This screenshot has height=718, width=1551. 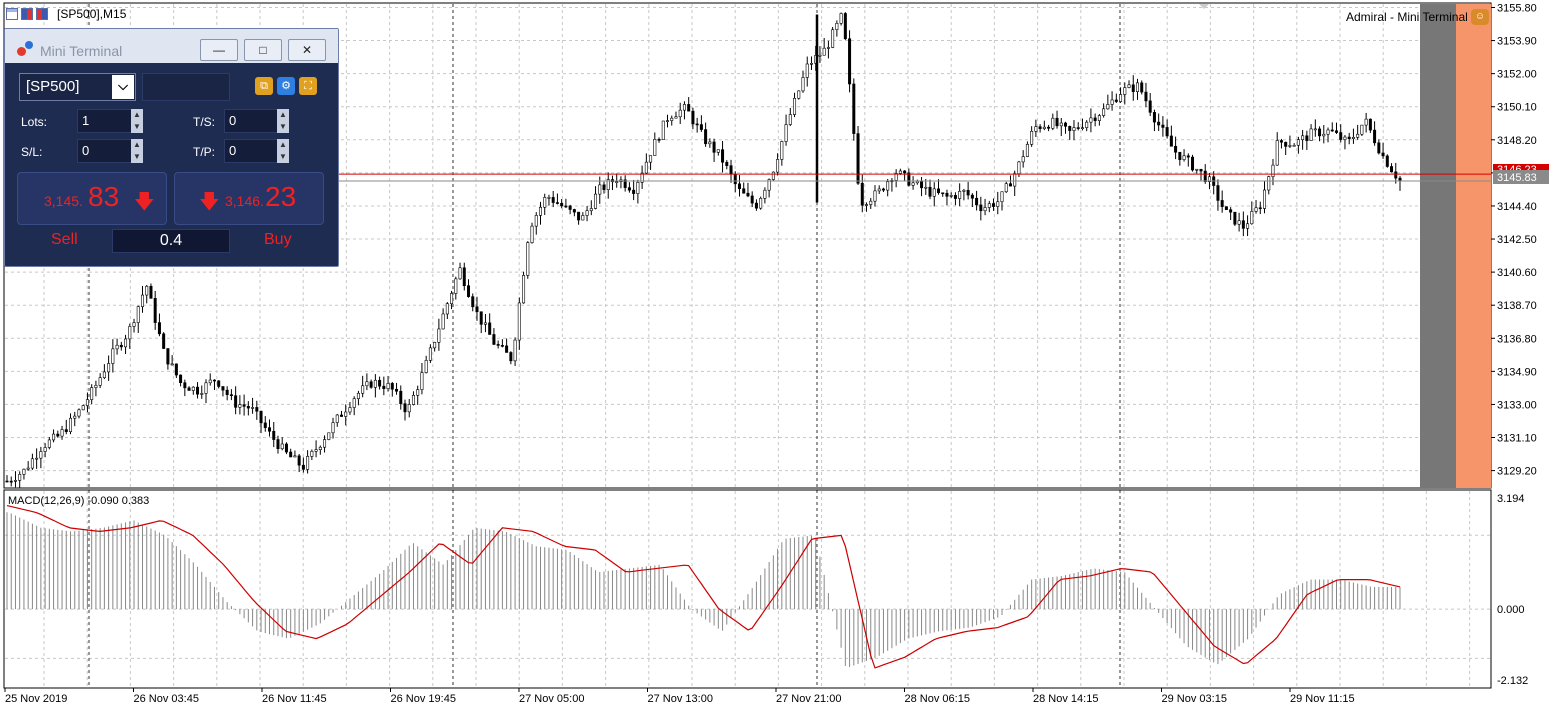 I want to click on chevron-down-icon: ⌵, so click(x=123, y=87).